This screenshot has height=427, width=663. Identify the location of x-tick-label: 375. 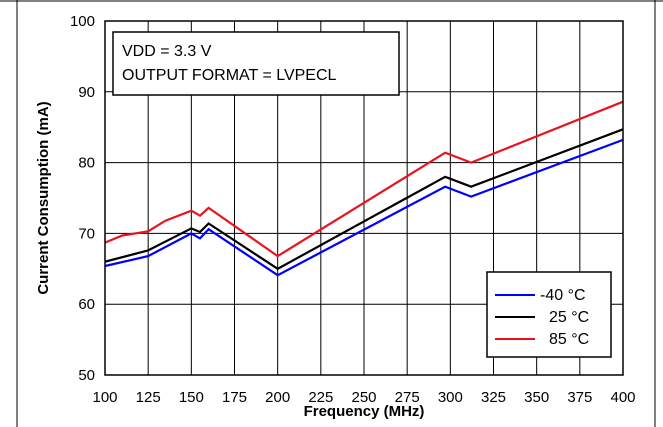
(579, 397).